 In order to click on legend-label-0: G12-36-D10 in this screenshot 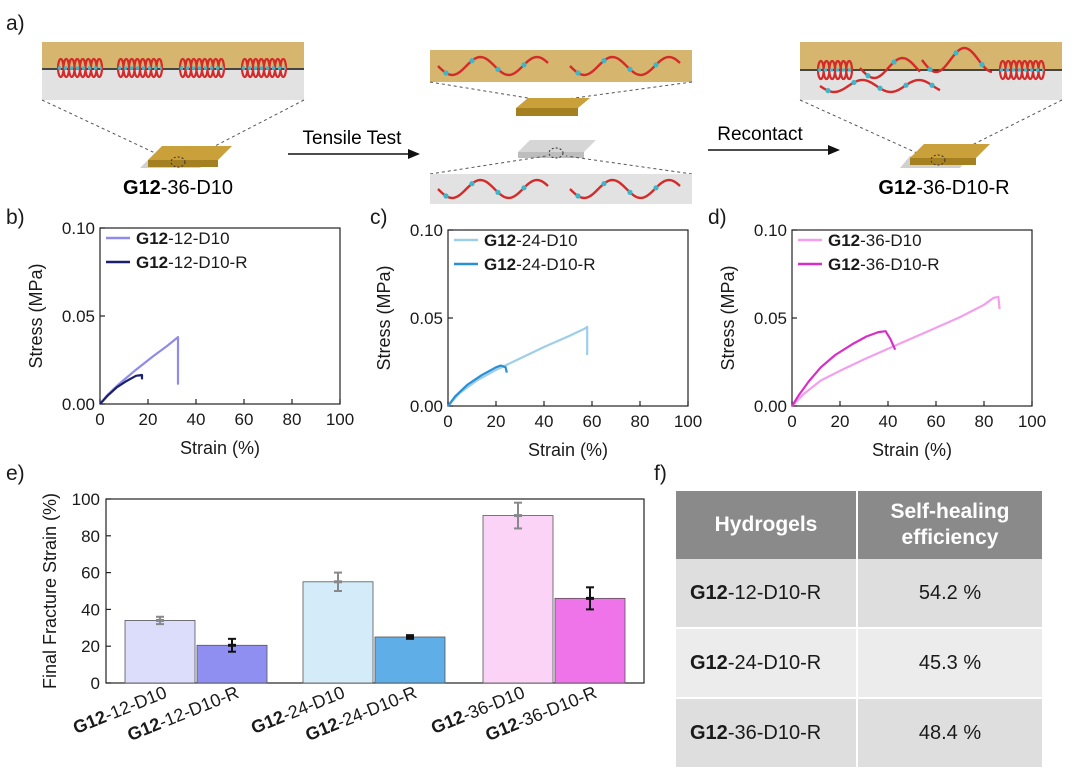, I will do `click(875, 240)`.